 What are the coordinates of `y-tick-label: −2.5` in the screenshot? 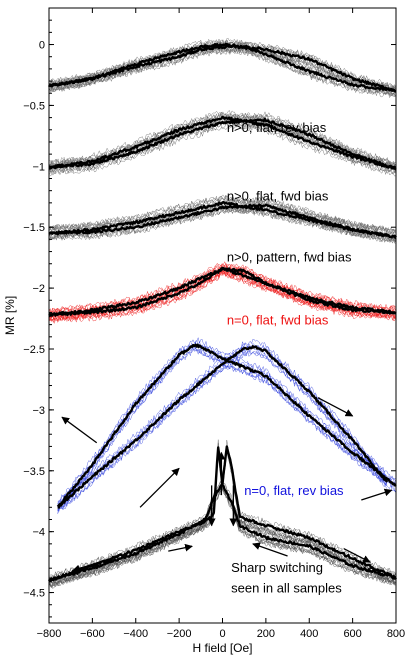 It's located at (34, 350).